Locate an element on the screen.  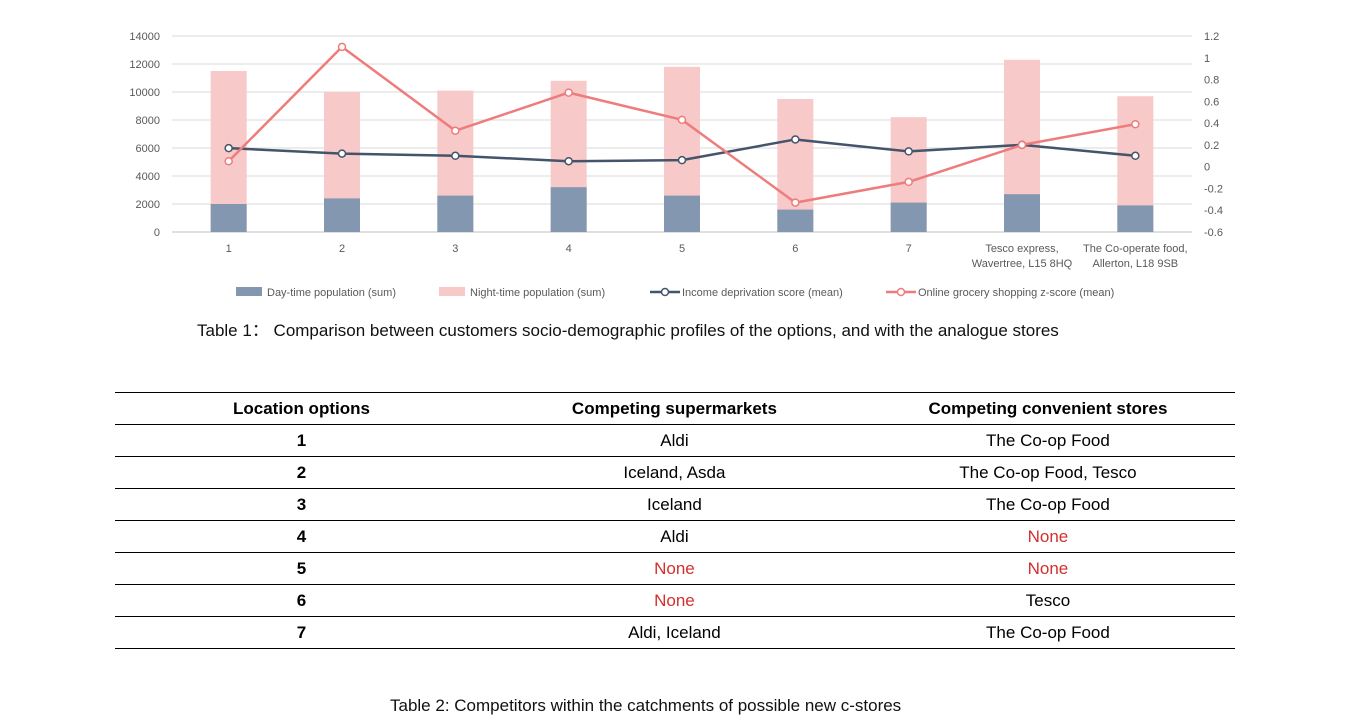
y-right-tick-label: -0.4 is located at coordinates (1213, 211).